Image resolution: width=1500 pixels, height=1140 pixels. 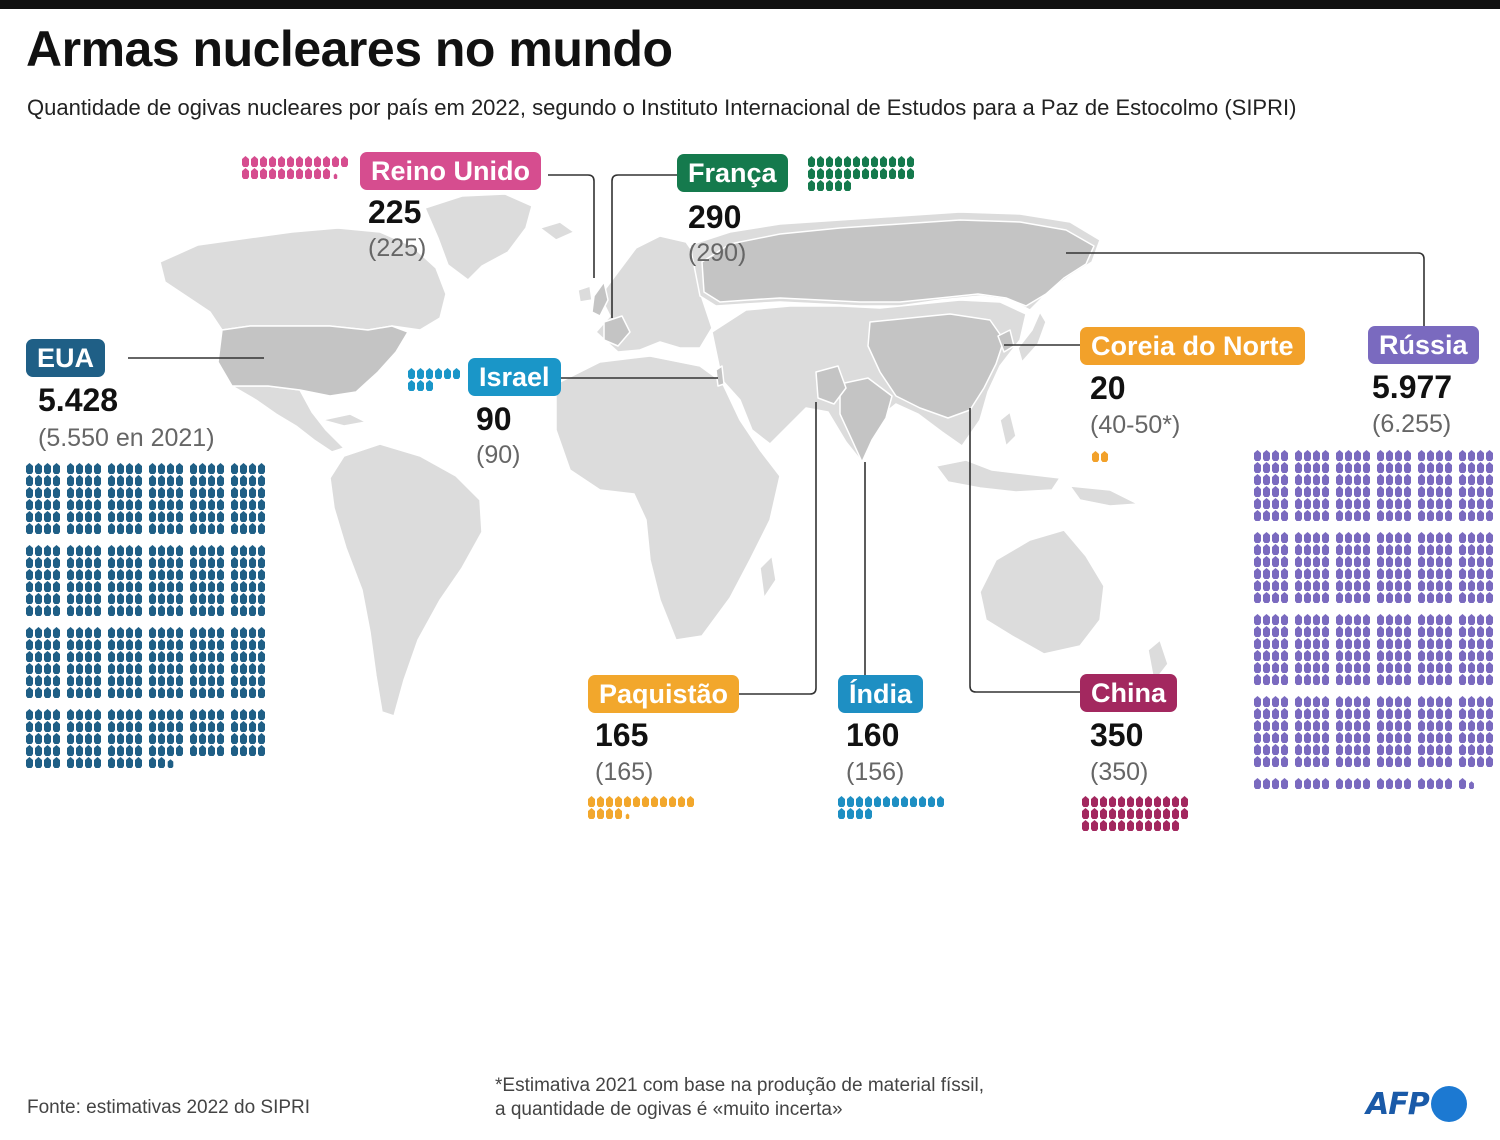 What do you see at coordinates (1416, 1104) in the screenshot?
I see `afp-logo: AFP` at bounding box center [1416, 1104].